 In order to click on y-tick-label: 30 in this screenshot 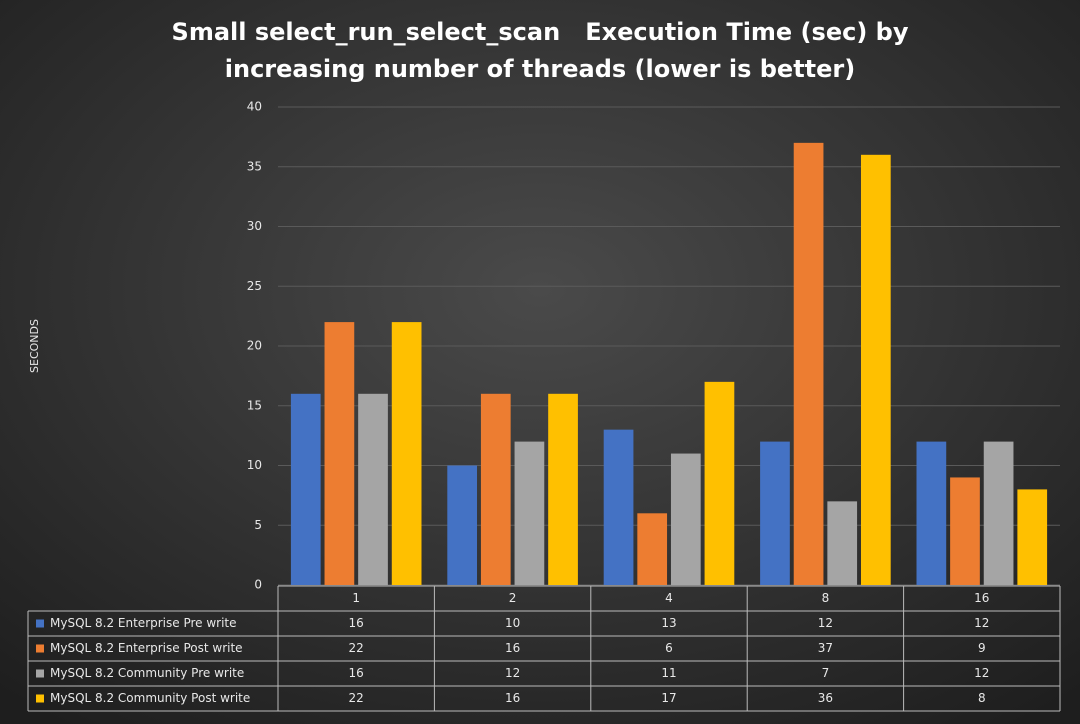, I will do `click(254, 226)`.